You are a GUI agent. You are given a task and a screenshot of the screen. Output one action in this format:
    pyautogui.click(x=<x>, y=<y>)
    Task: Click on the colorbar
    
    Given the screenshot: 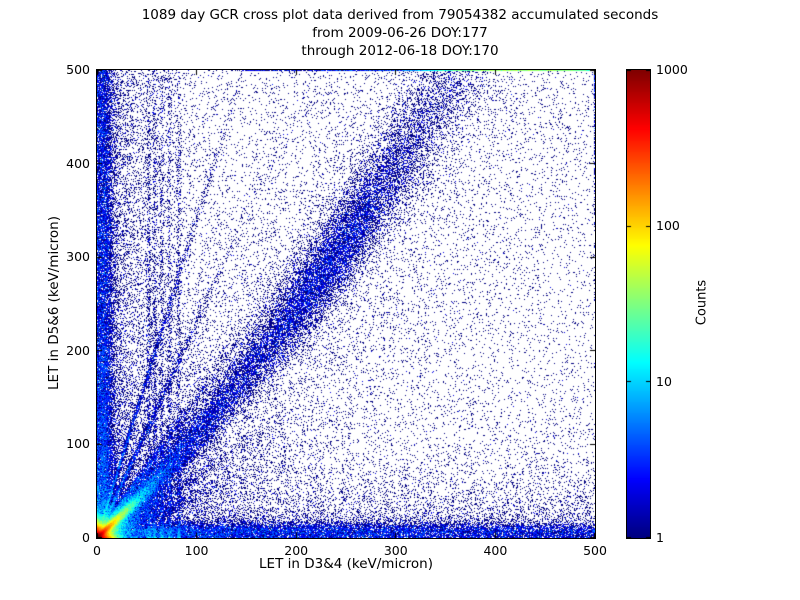 What is the action you would take?
    pyautogui.click(x=638, y=304)
    